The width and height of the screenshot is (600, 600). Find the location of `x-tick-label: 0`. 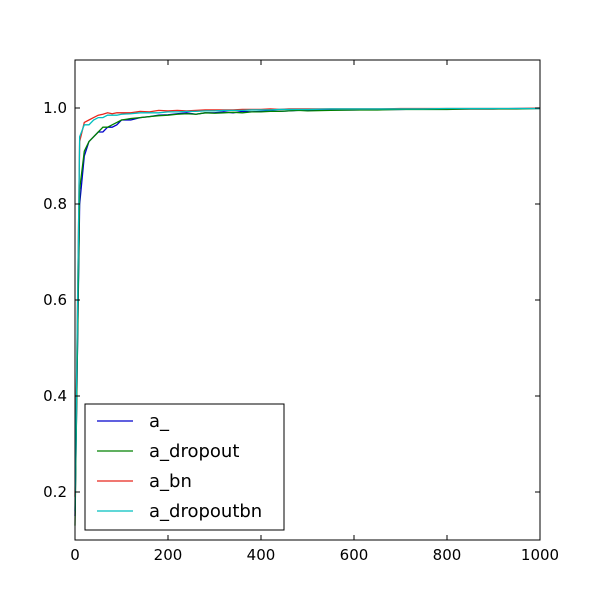

x-tick-label: 0 is located at coordinates (75, 555).